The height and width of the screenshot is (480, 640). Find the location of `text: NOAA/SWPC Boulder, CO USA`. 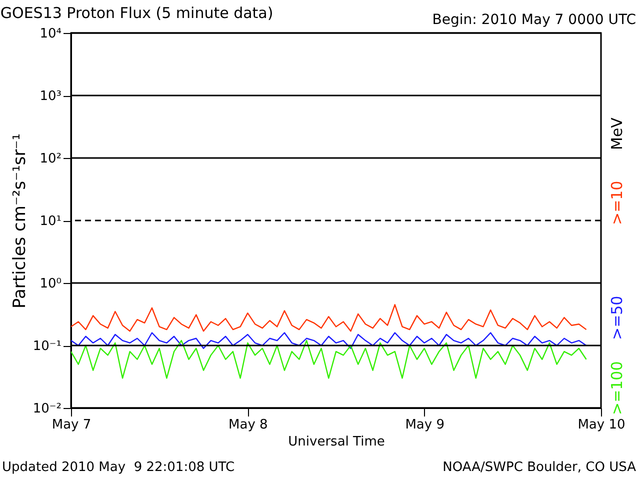

text: NOAA/SWPC Boulder, CO USA is located at coordinates (539, 467).